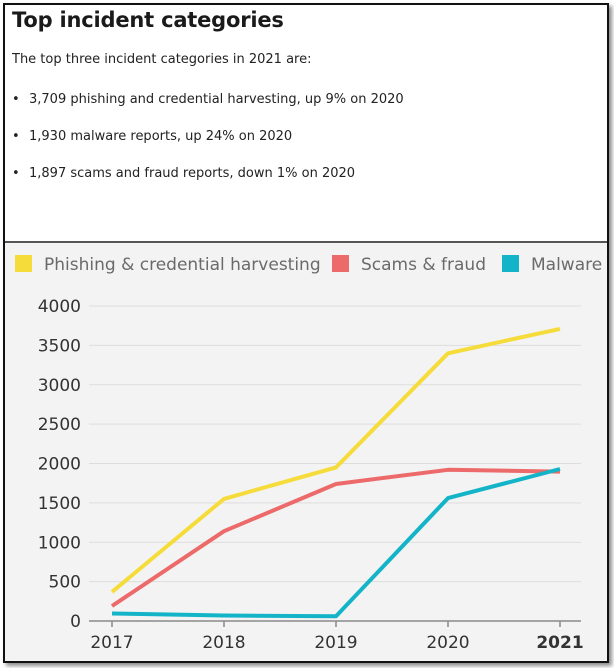 This screenshot has height=668, width=614. Describe the element at coordinates (447, 643) in the screenshot. I see `x-tick-label: 2020` at that location.